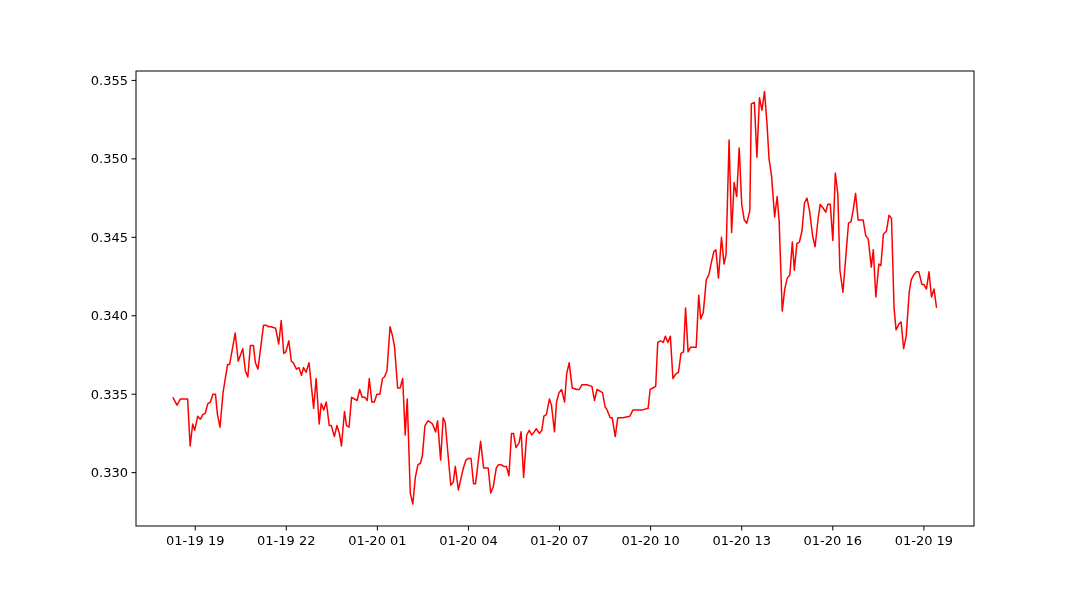 This screenshot has width=1082, height=591. Describe the element at coordinates (559, 540) in the screenshot. I see `x-tick-label: 01-20 07` at that location.